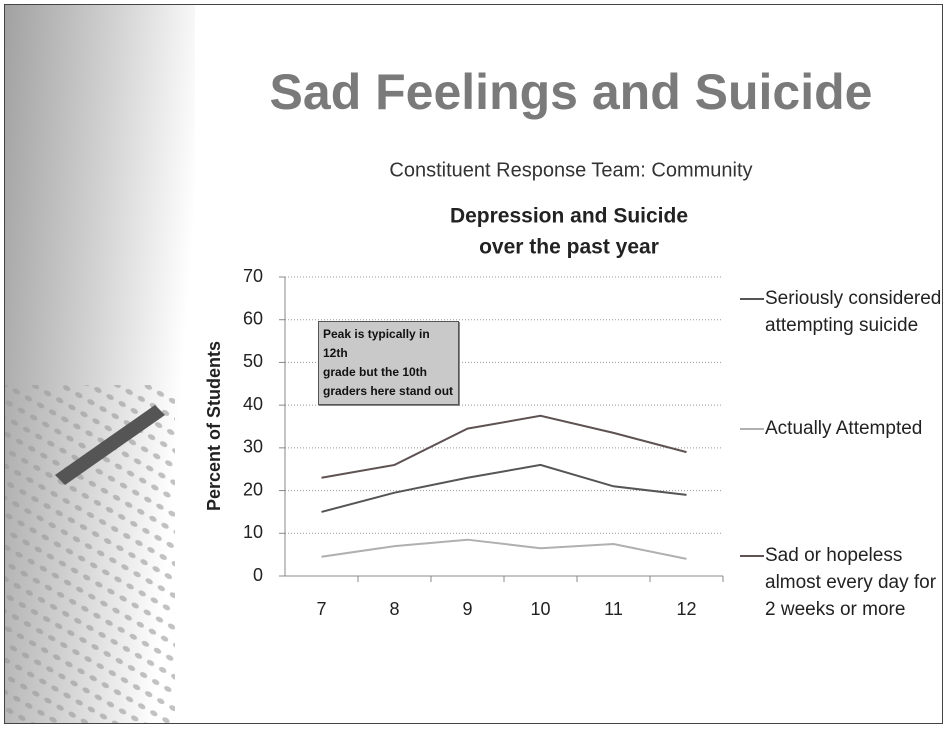  Describe the element at coordinates (253, 489) in the screenshot. I see `y-tick-label: 20` at that location.